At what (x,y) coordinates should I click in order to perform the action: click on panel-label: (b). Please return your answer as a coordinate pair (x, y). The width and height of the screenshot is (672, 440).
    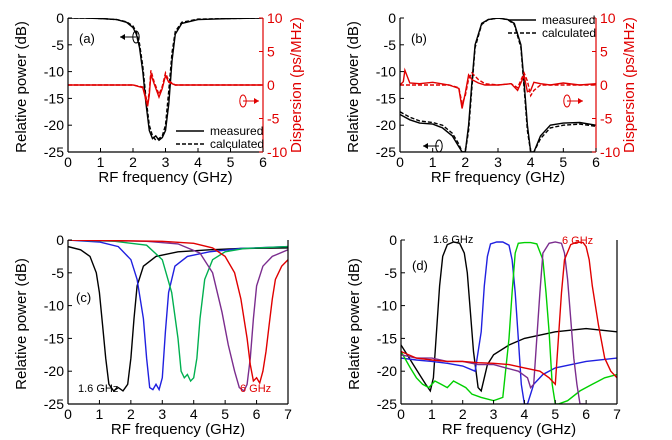
    Looking at the image, I should click on (419, 38).